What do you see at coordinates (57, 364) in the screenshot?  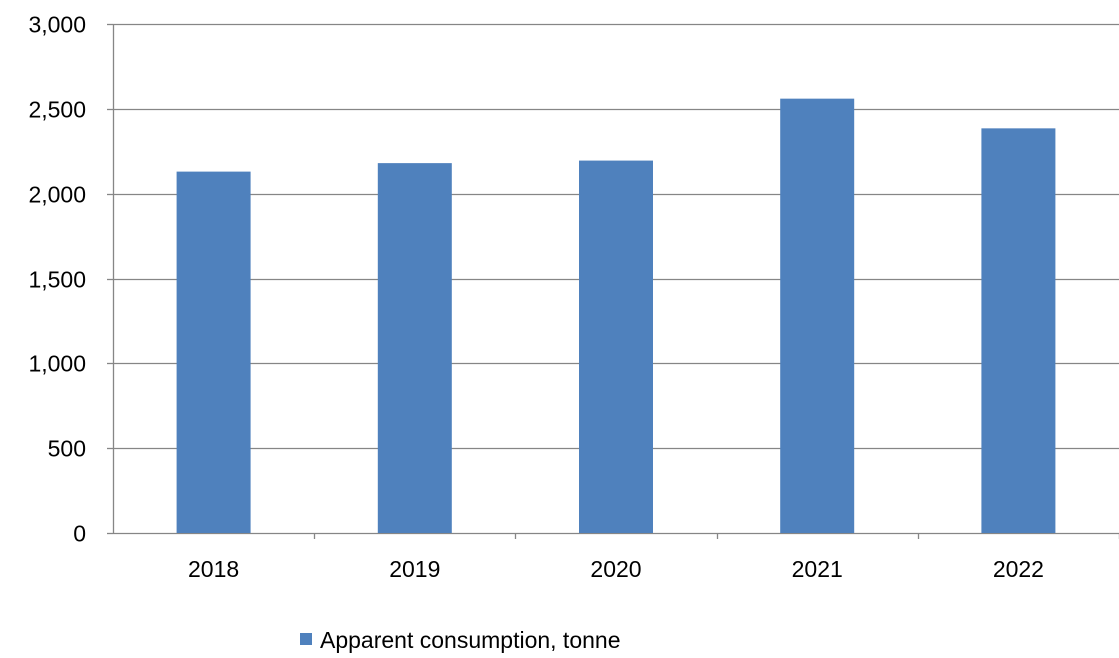 I see `y-tick-label: 1,000` at bounding box center [57, 364].